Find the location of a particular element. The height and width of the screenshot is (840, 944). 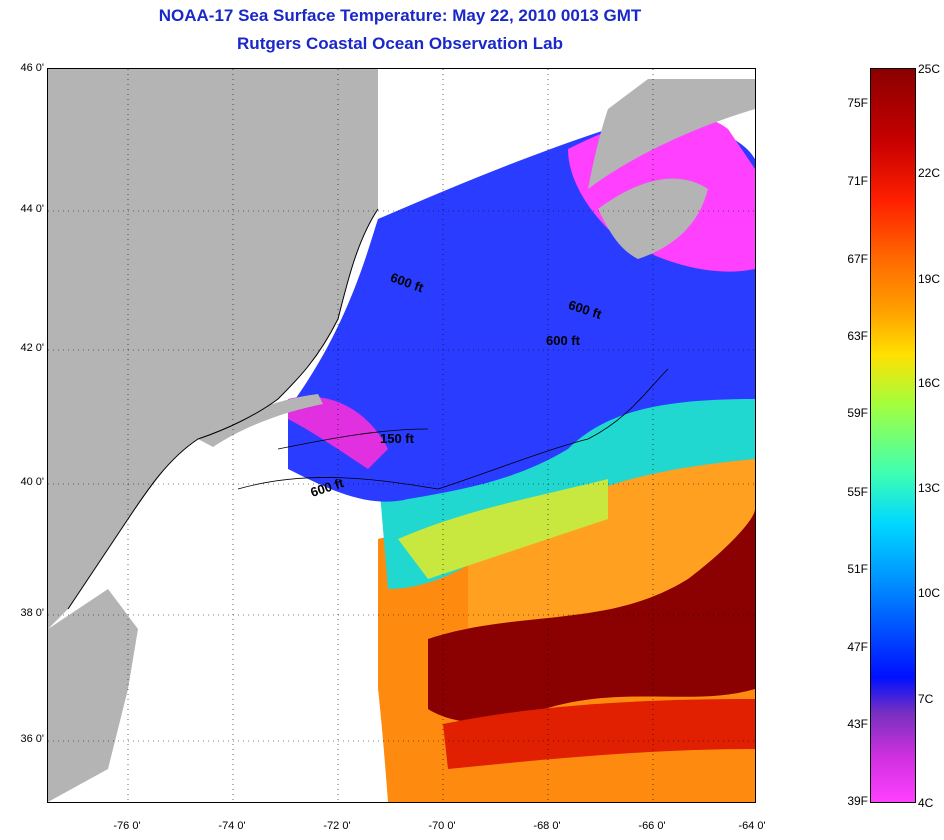

gulf-stream is located at coordinates (591, 616).